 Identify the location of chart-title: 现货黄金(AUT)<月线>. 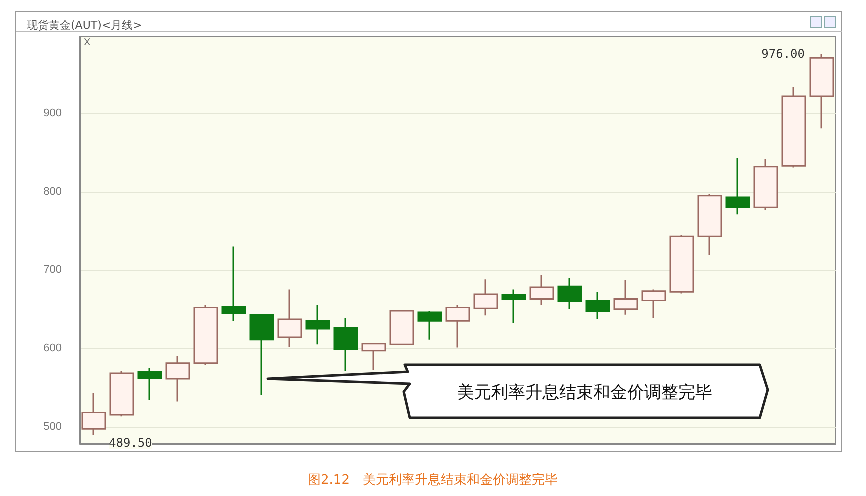
(84, 25).